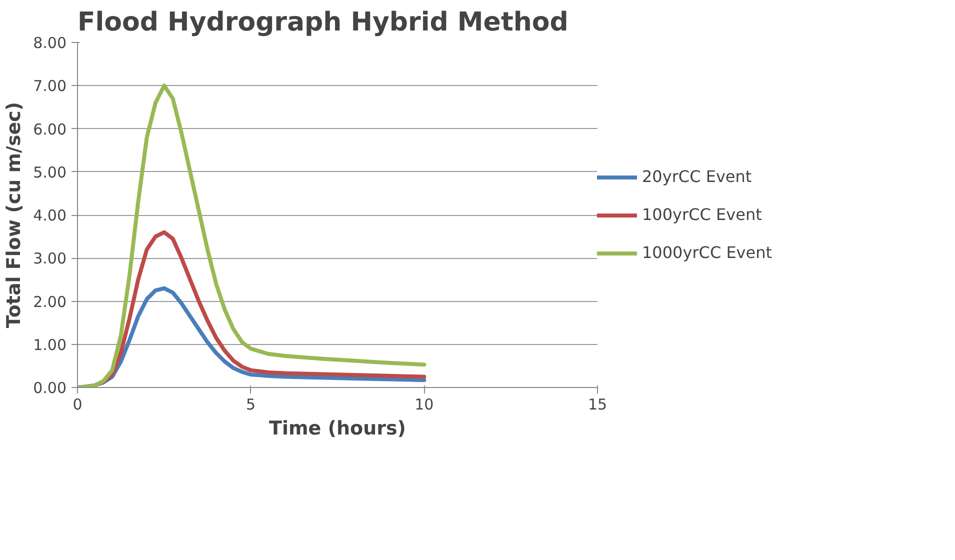  Describe the element at coordinates (337, 429) in the screenshot. I see `x-axis-title: Time (hours)` at that location.